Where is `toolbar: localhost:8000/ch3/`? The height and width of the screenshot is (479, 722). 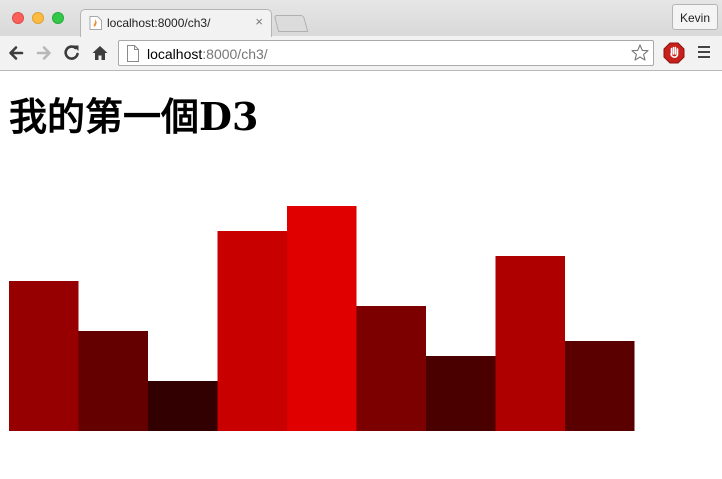 toolbar: localhost:8000/ch3/ is located at coordinates (361, 53).